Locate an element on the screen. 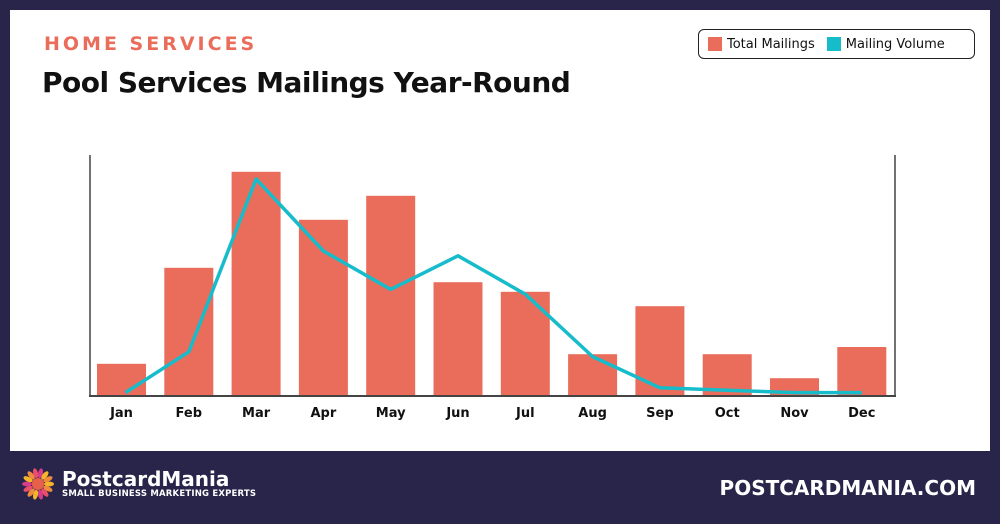 Image resolution: width=1000 pixels, height=524 pixels. brand-name: PostcardMania is located at coordinates (146, 479).